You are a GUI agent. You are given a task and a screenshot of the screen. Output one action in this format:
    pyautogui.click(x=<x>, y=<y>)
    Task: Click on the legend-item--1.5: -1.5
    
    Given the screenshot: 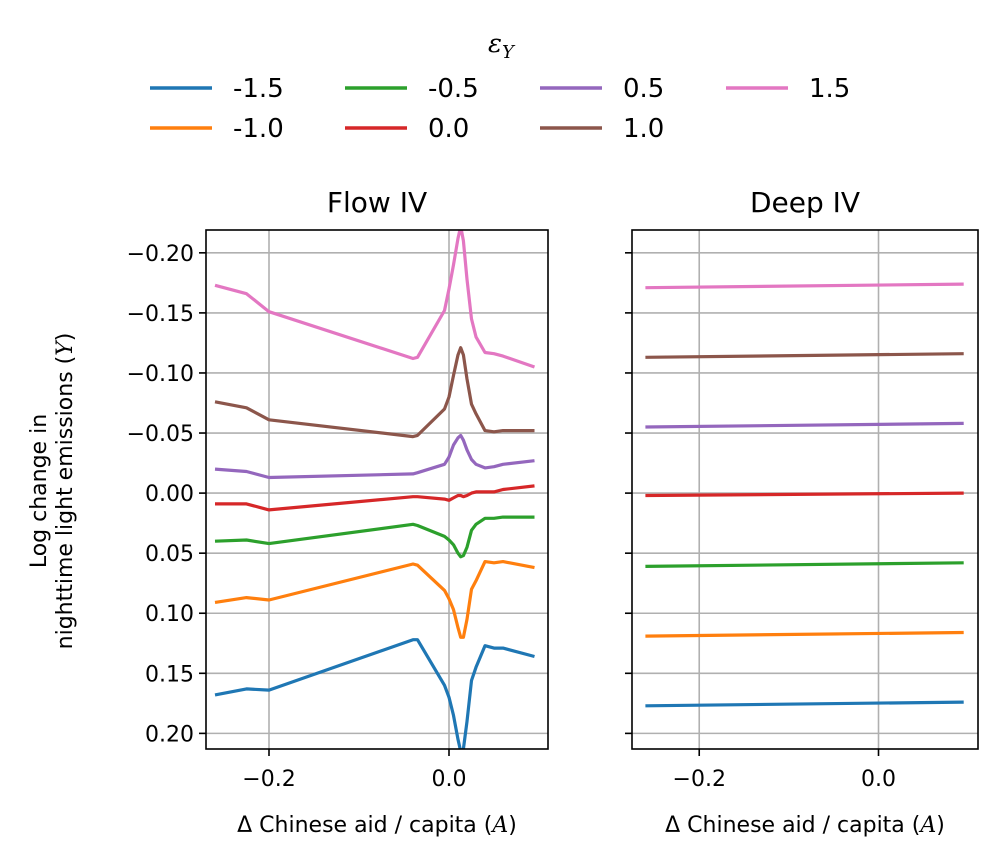 What is the action you would take?
    pyautogui.click(x=217, y=89)
    